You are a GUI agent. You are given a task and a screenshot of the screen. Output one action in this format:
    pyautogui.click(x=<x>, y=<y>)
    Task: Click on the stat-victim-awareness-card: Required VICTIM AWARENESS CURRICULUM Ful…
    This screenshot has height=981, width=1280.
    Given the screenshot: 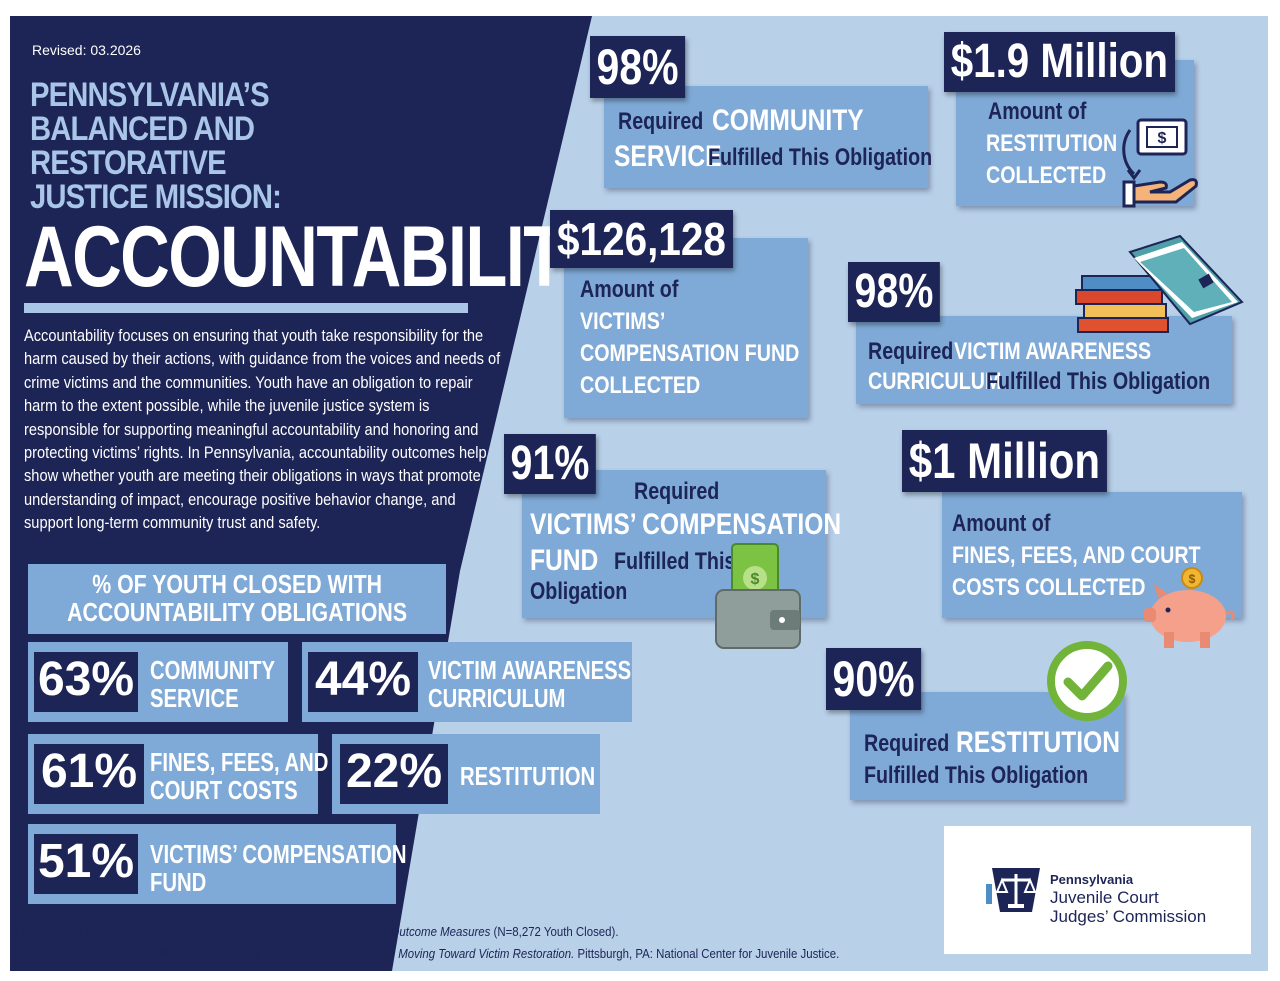 What is the action you would take?
    pyautogui.click(x=1044, y=360)
    